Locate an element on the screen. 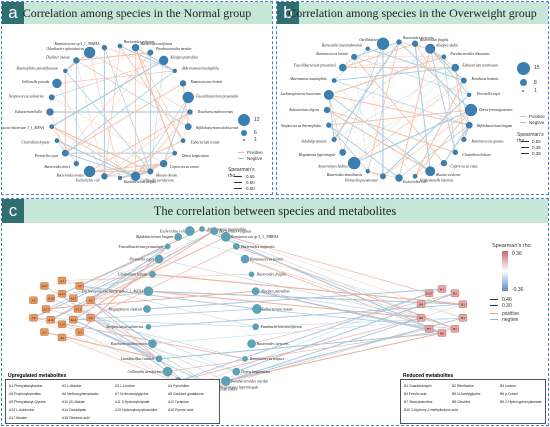 This screenshot has height=427, width=550. metabolite-node-label: B7 is located at coordinates (429, 329).